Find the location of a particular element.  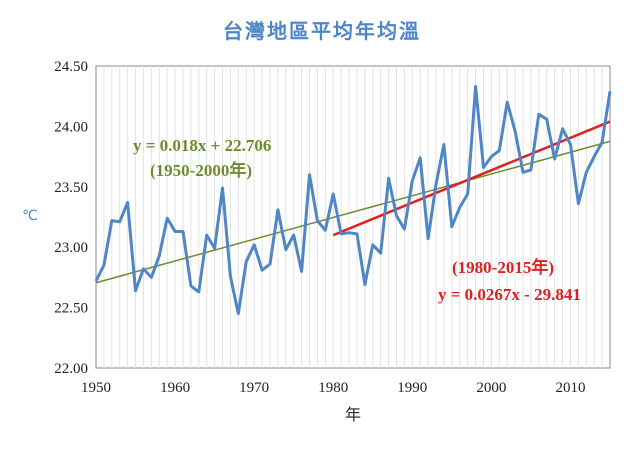

x-tick-2010: 2010 is located at coordinates (570, 388).